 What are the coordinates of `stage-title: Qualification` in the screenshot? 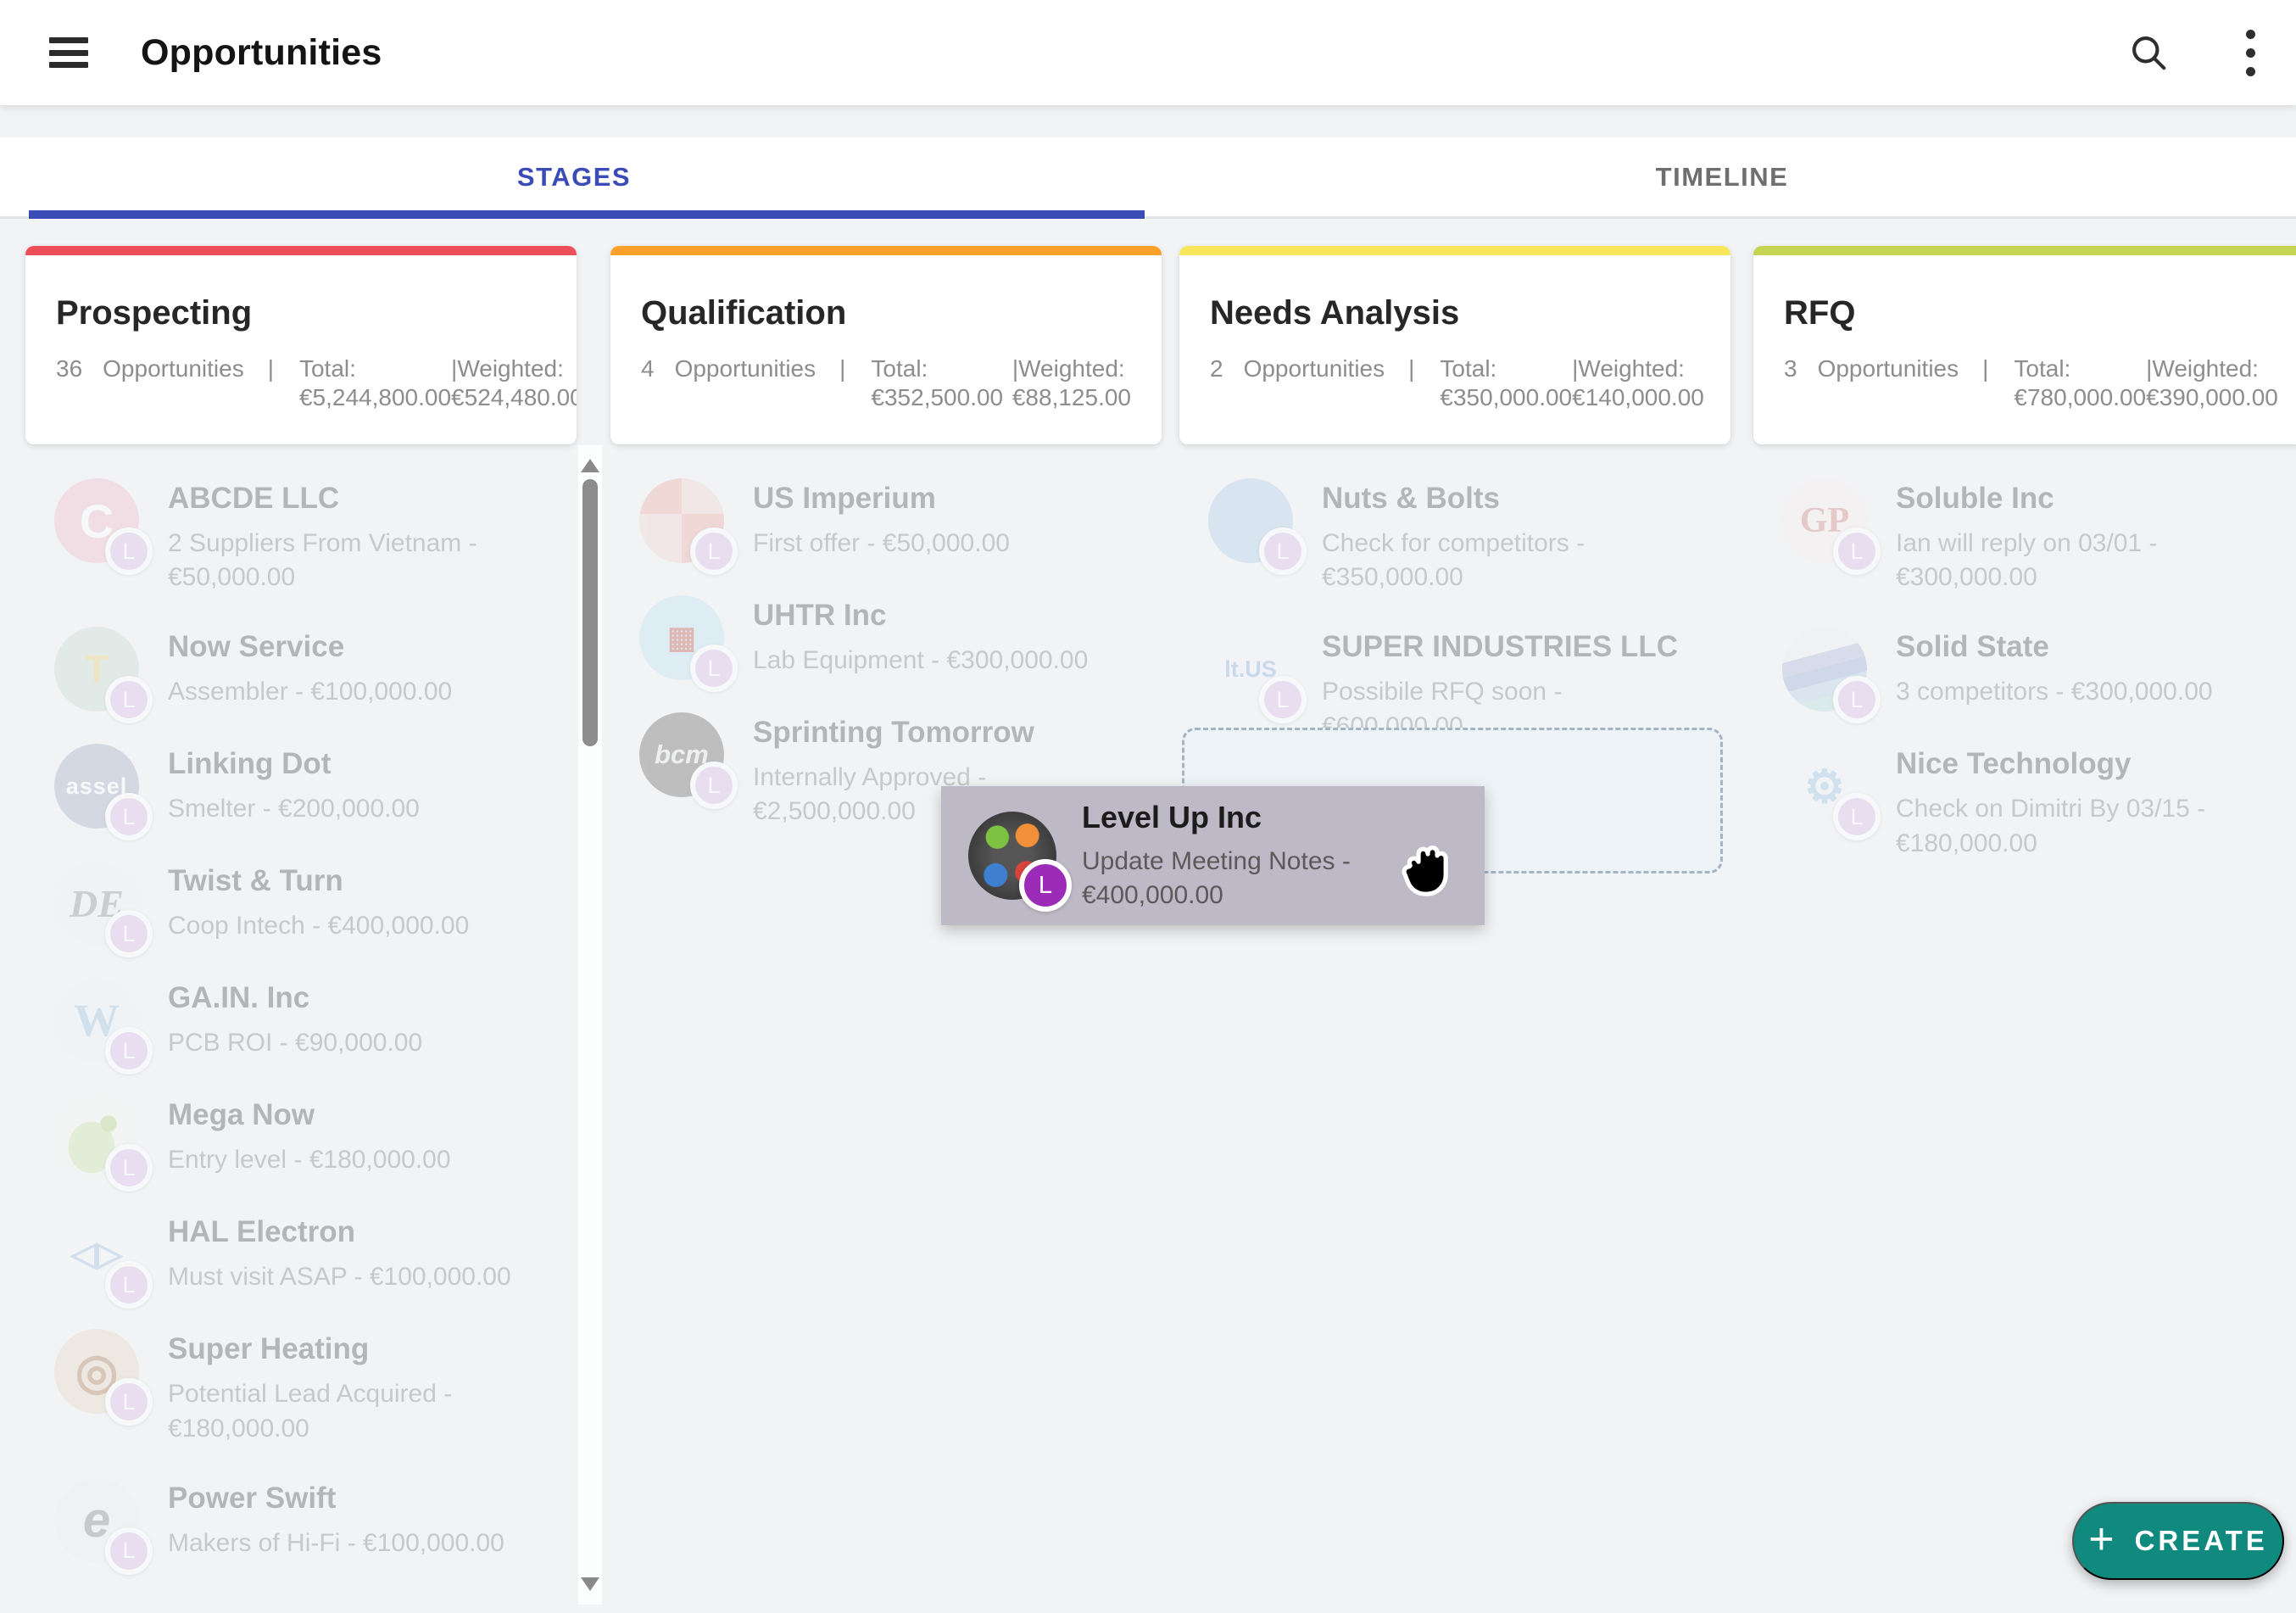 It's located at (744, 313).